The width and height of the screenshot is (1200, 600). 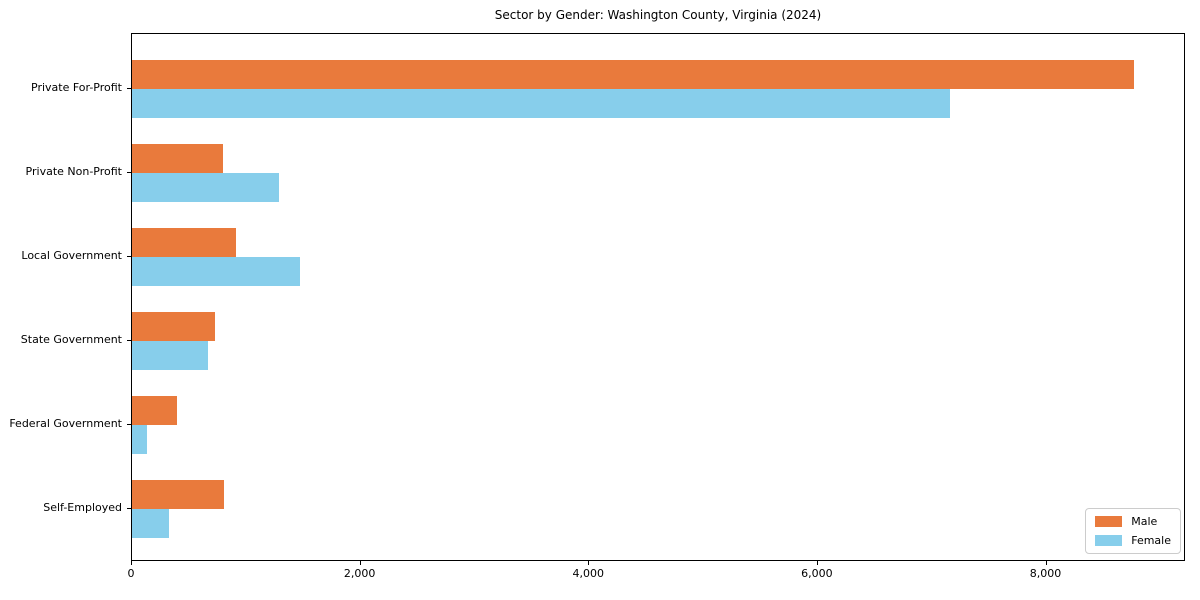 I want to click on y-axis-label: Self-Employed, so click(x=82, y=507).